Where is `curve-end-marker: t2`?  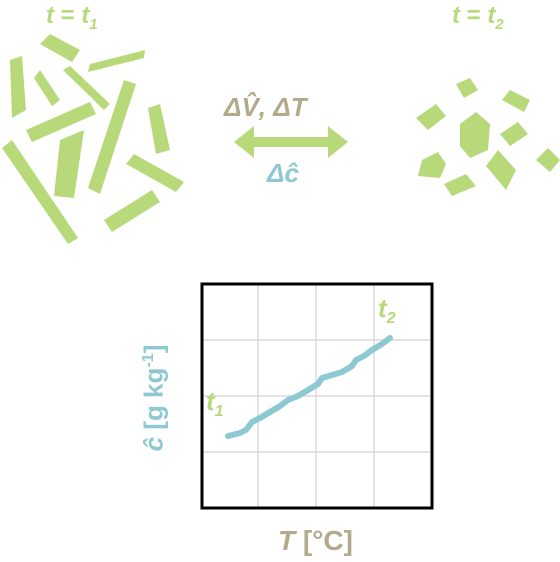 curve-end-marker: t2 is located at coordinates (387, 310).